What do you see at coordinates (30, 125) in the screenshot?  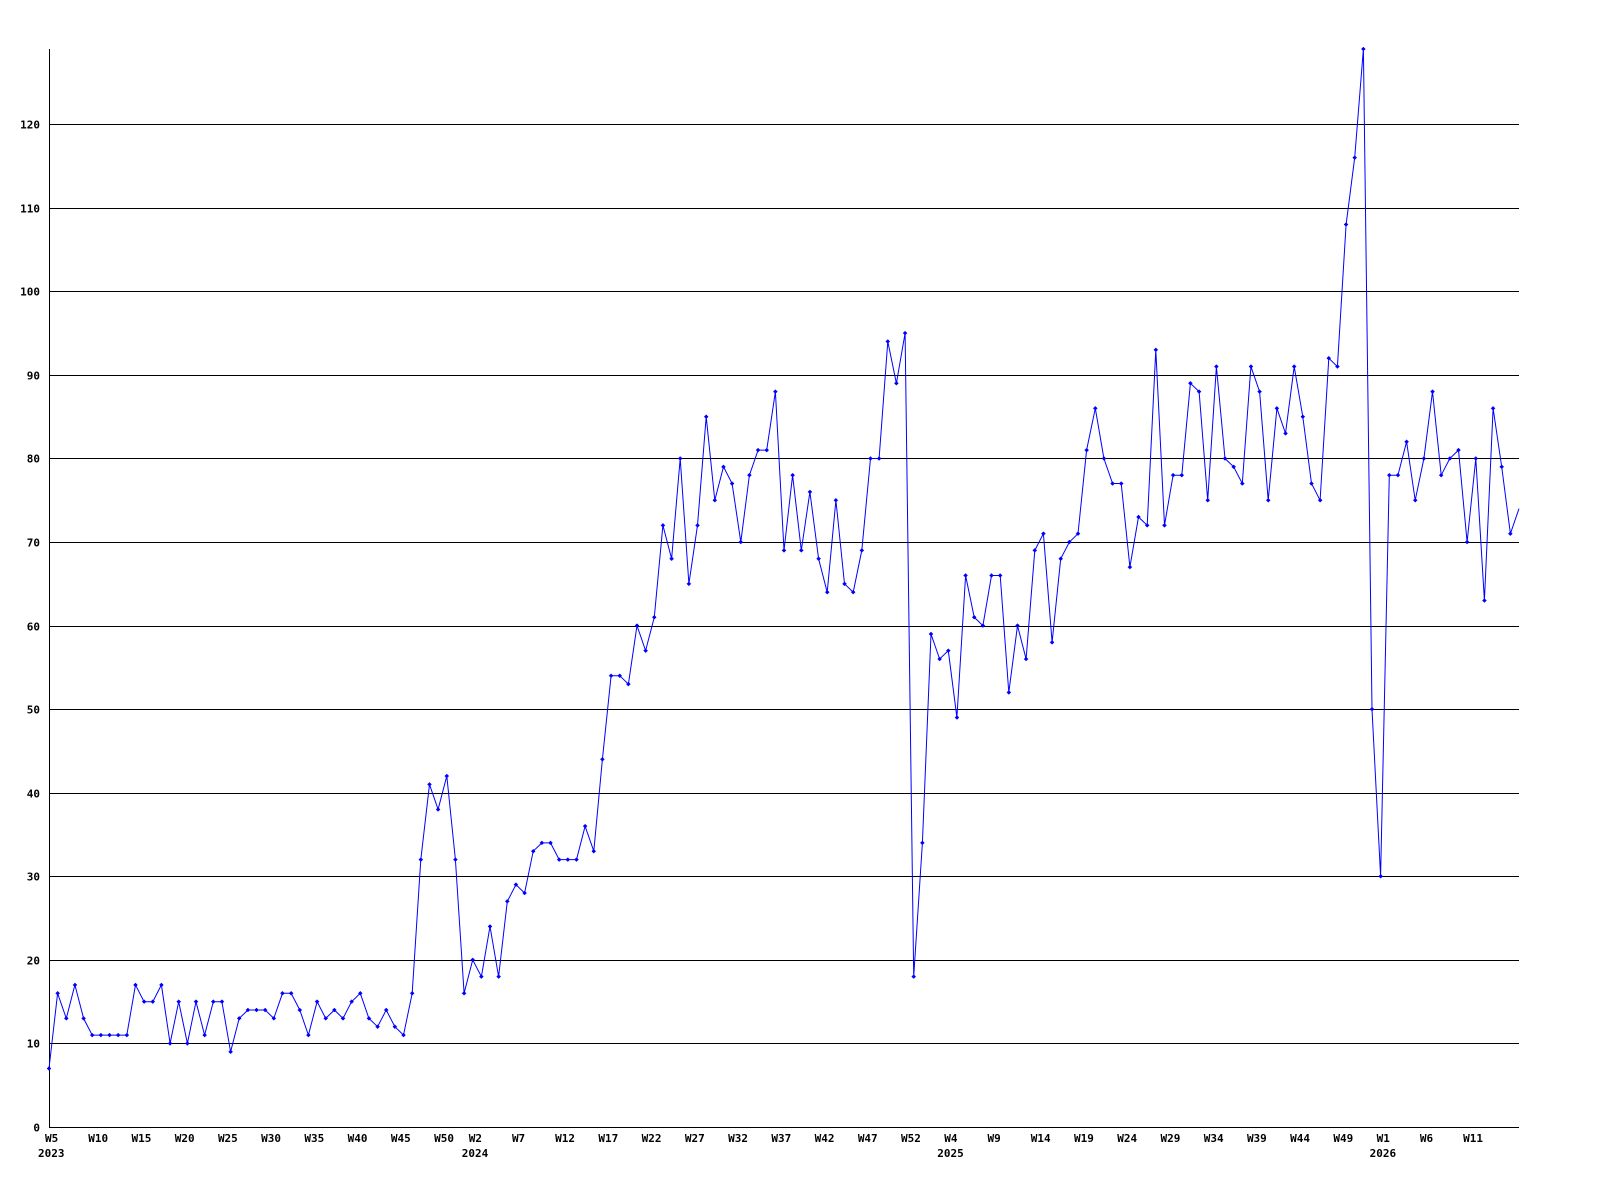 I see `y-tick-label: 120` at bounding box center [30, 125].